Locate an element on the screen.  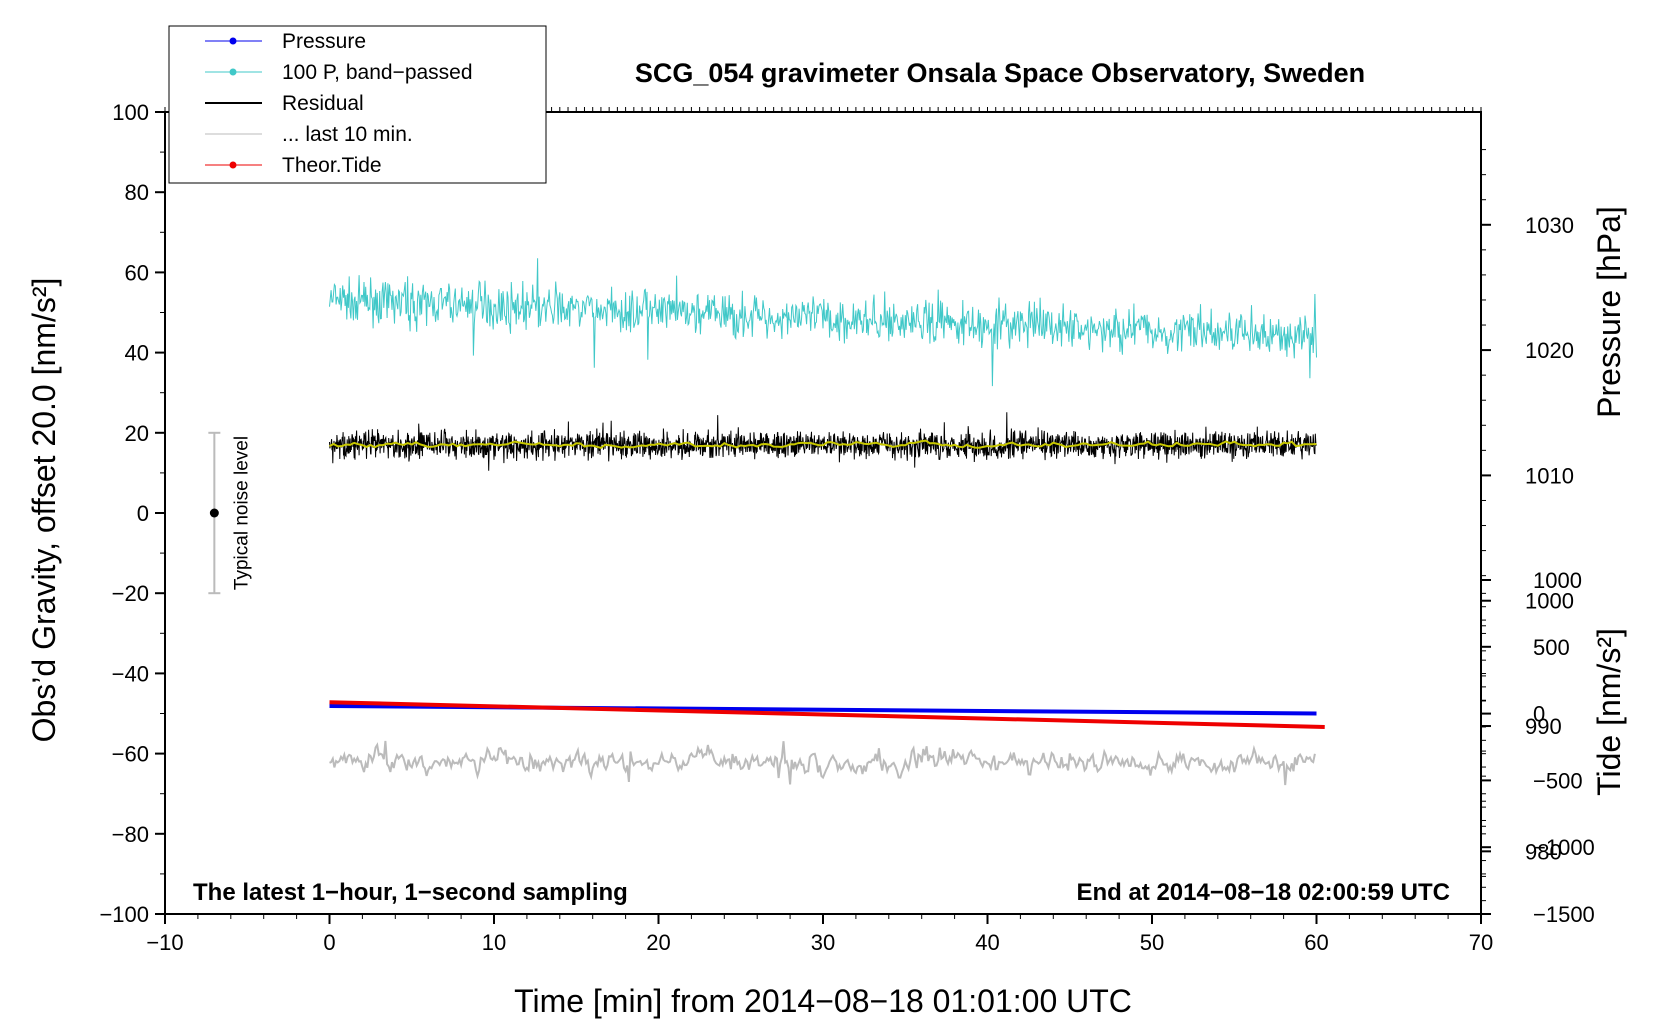
series-last-10-min is located at coordinates (822, 763).